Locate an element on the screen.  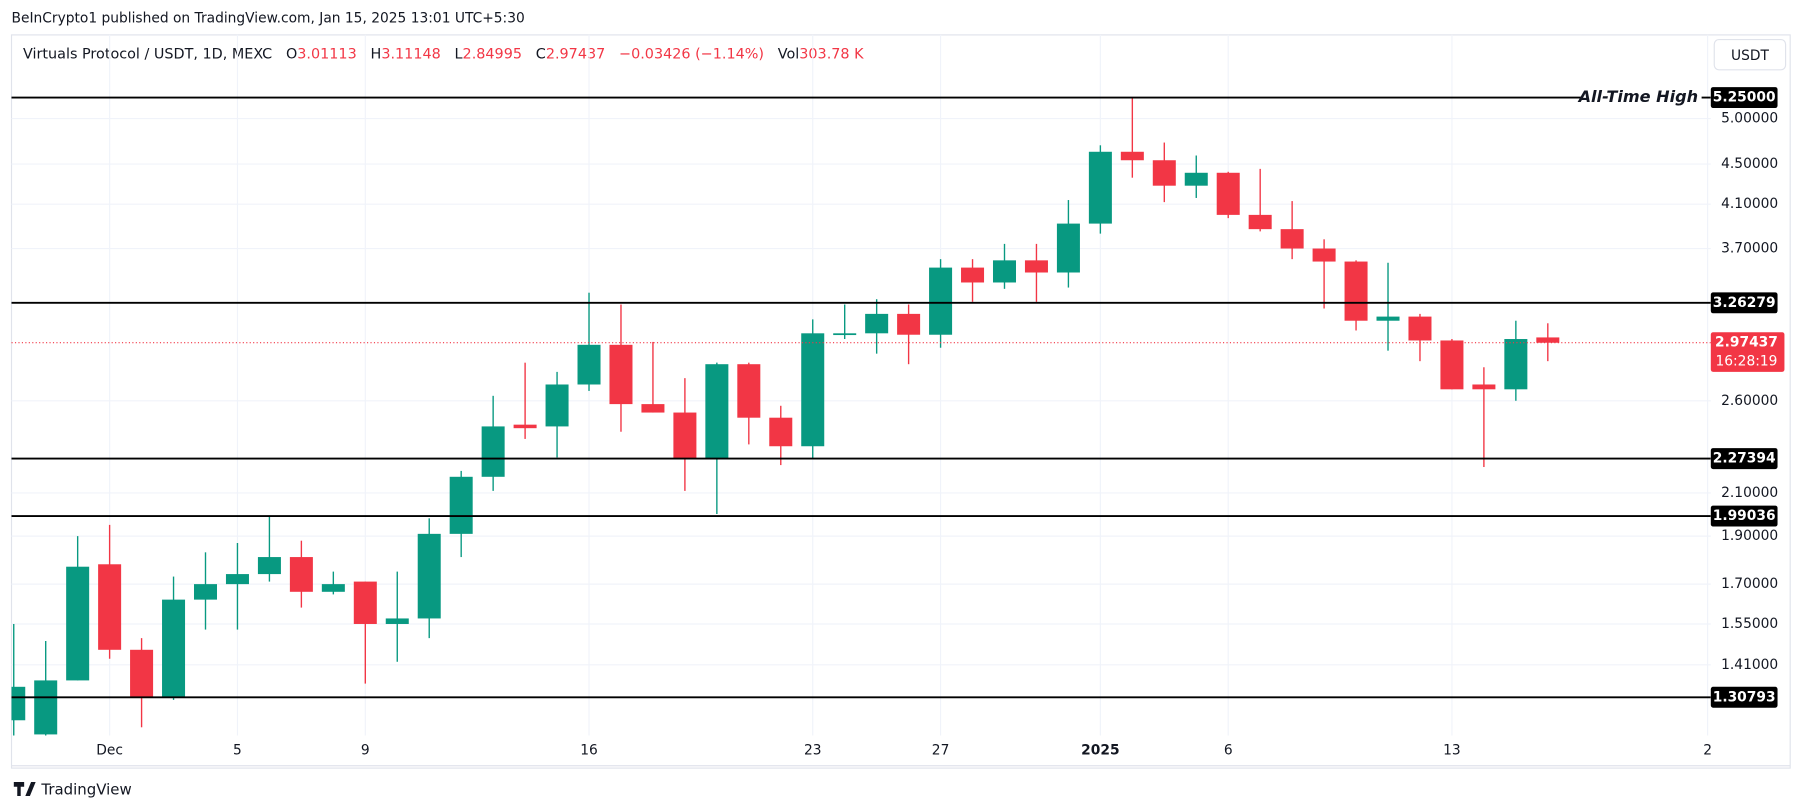
volume-label: Vol is located at coordinates (789, 55).